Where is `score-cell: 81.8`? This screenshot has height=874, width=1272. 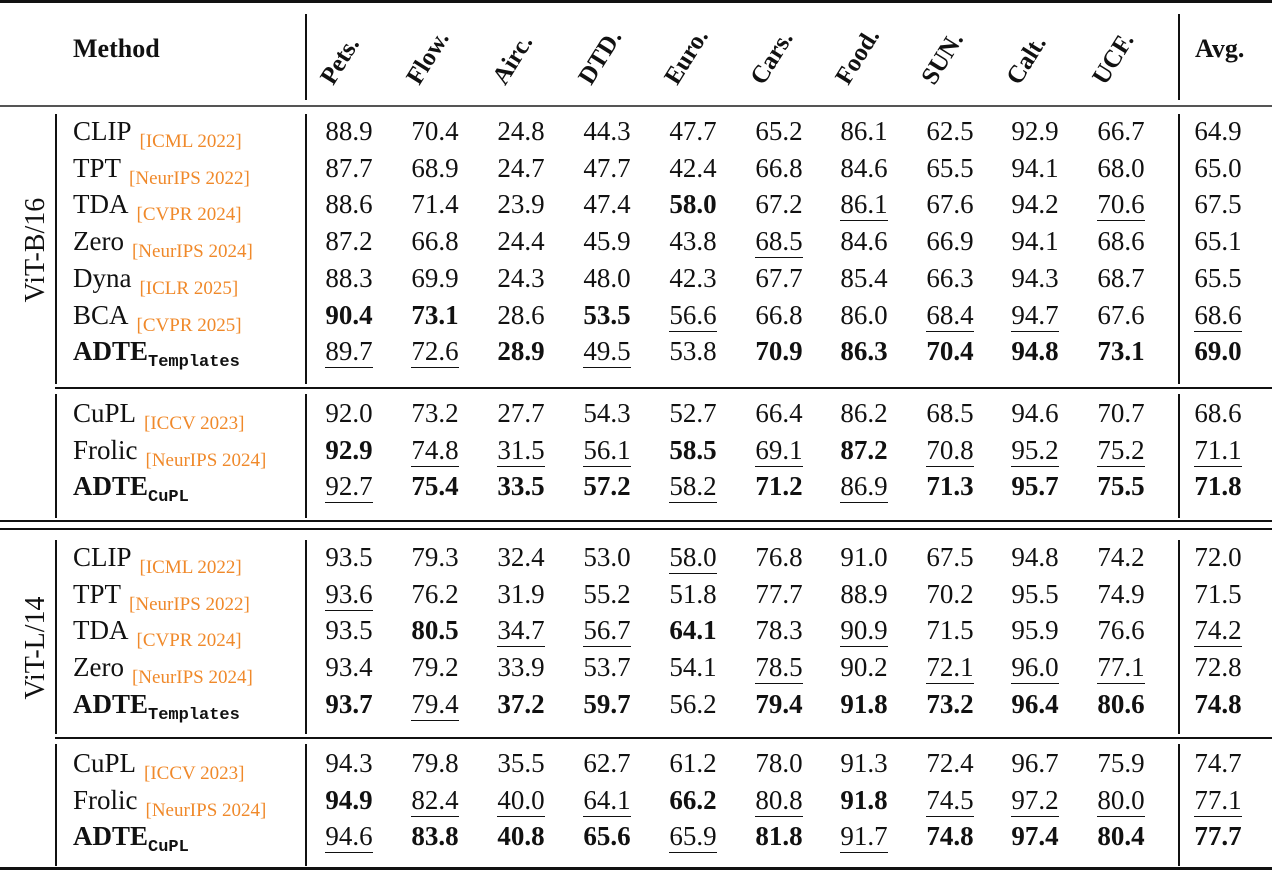
score-cell: 81.8 is located at coordinates (779, 836).